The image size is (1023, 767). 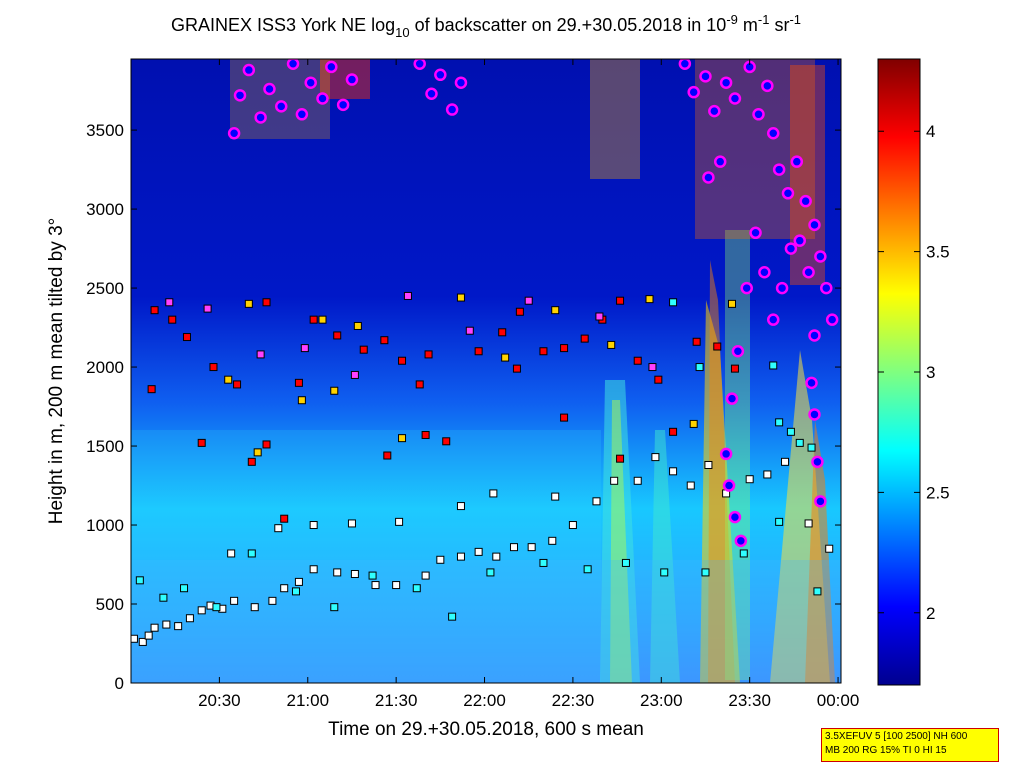 I want to click on x-tick-label: 23:00, so click(x=661, y=700).